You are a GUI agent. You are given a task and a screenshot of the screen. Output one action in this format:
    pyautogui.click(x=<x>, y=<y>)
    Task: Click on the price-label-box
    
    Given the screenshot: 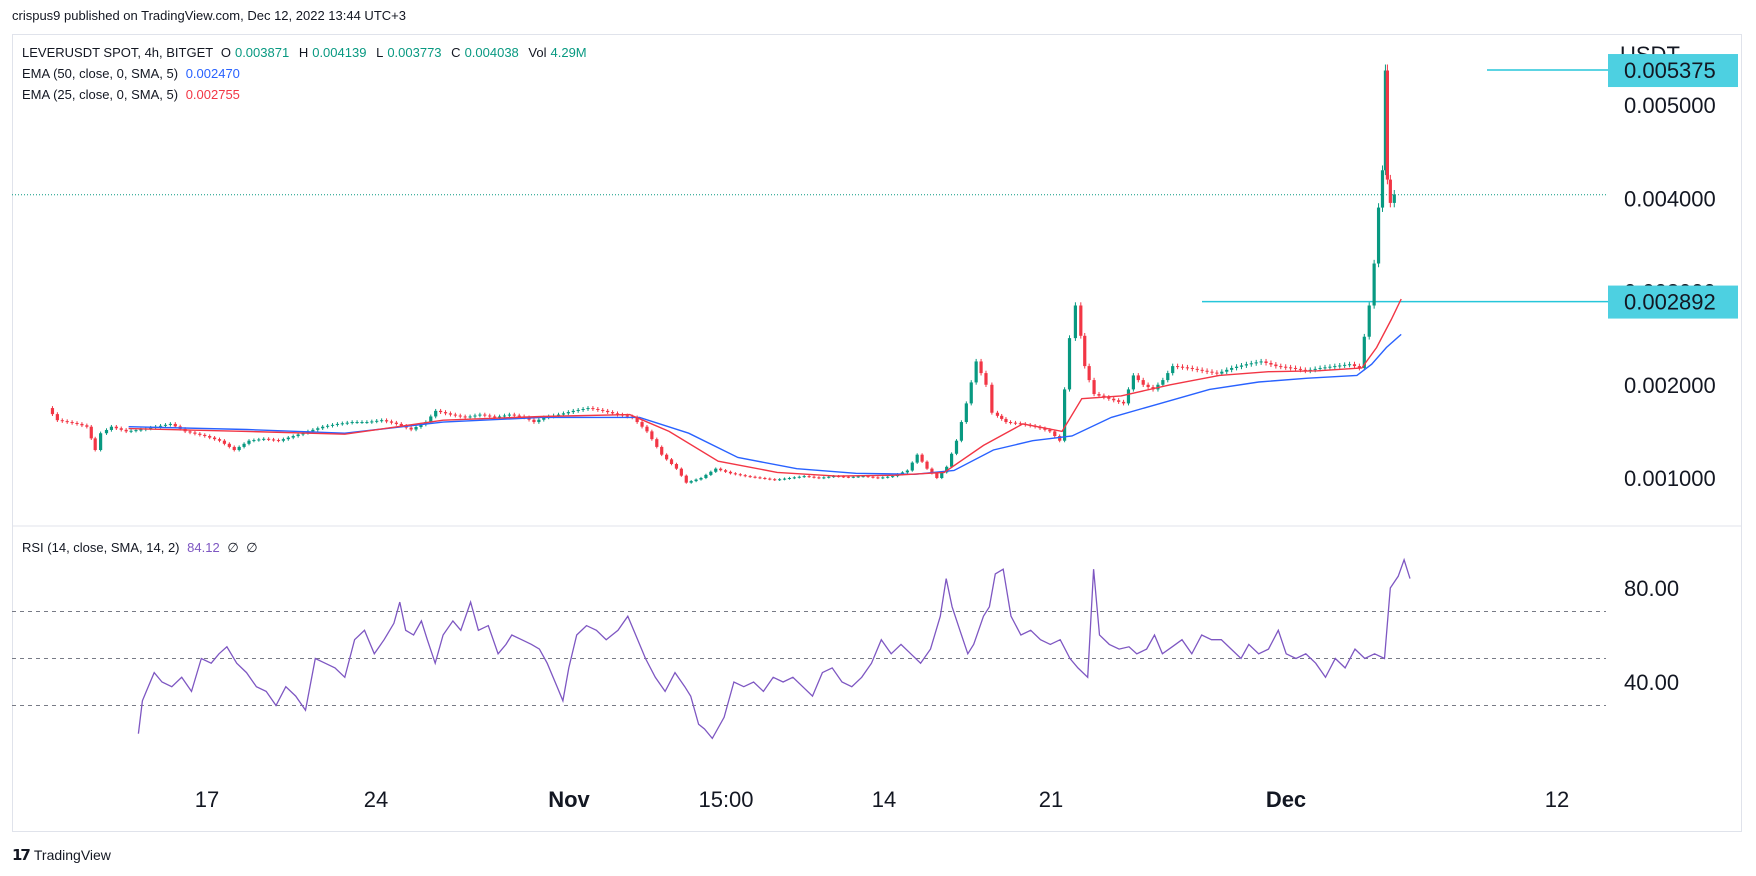 What is the action you would take?
    pyautogui.click(x=1673, y=71)
    